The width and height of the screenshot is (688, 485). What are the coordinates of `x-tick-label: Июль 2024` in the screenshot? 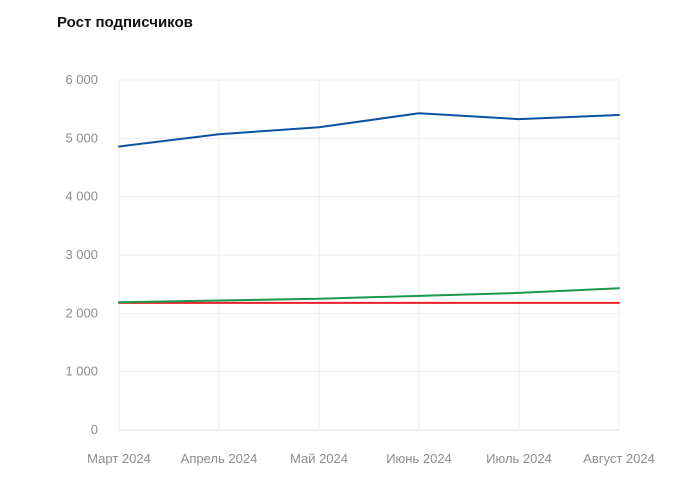 It's located at (519, 458).